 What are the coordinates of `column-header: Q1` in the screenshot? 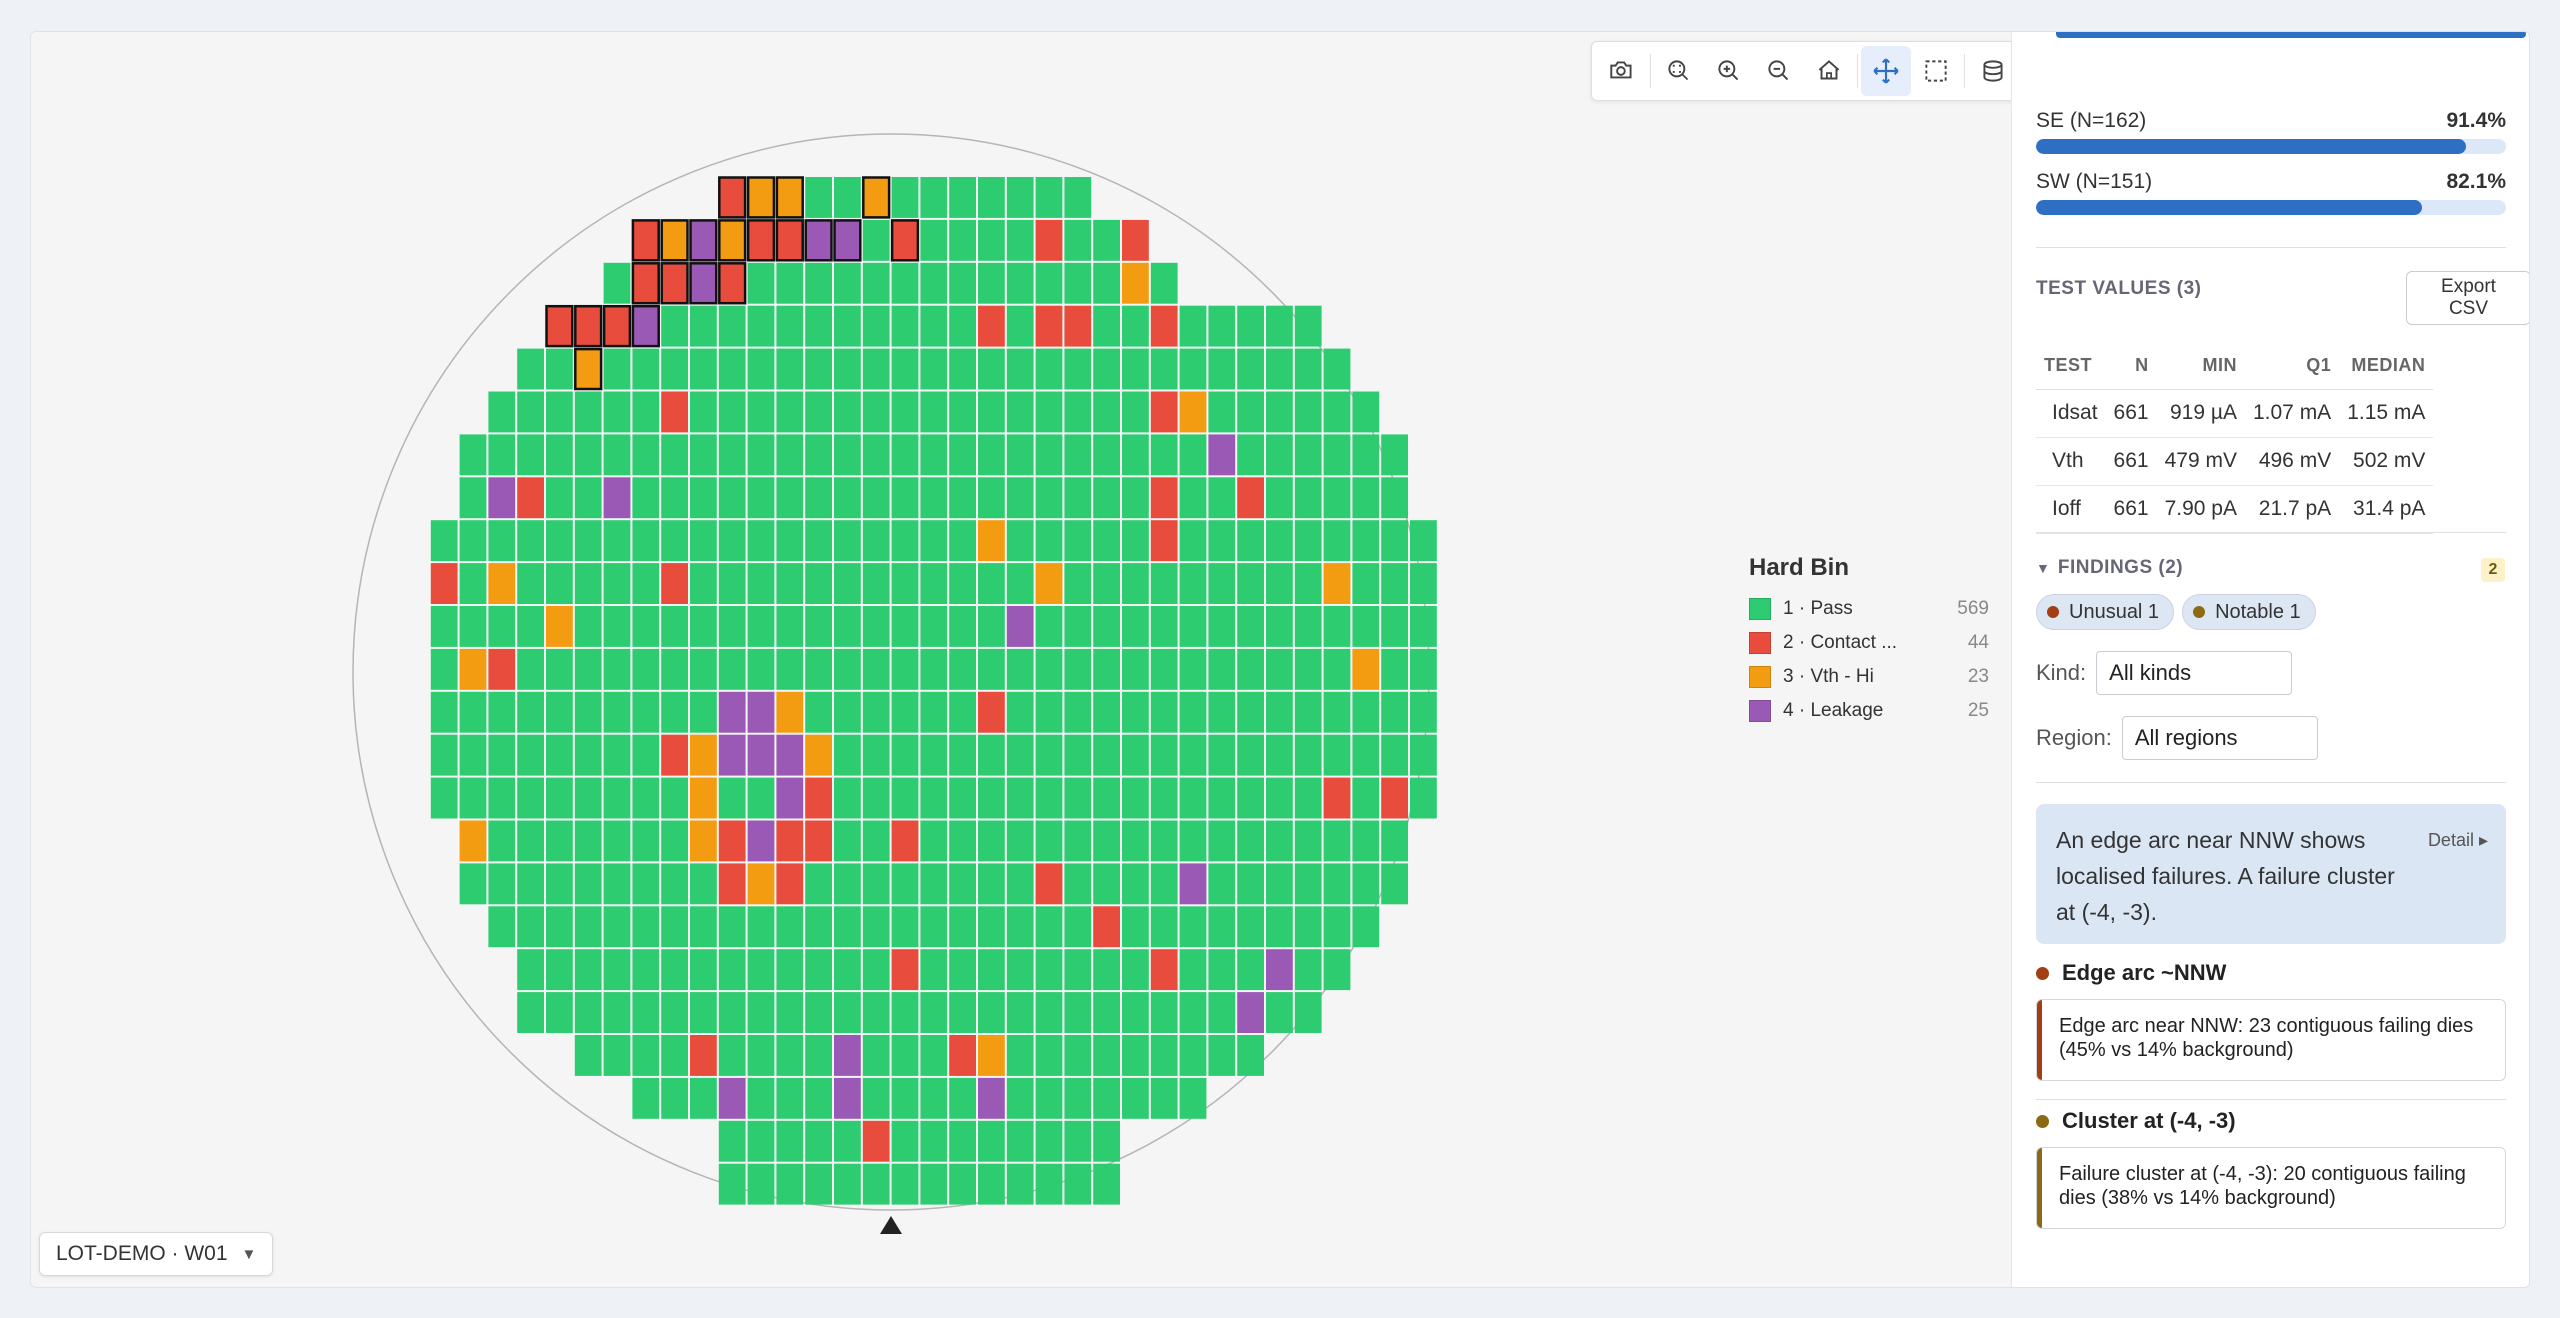 It's located at (2292, 366).